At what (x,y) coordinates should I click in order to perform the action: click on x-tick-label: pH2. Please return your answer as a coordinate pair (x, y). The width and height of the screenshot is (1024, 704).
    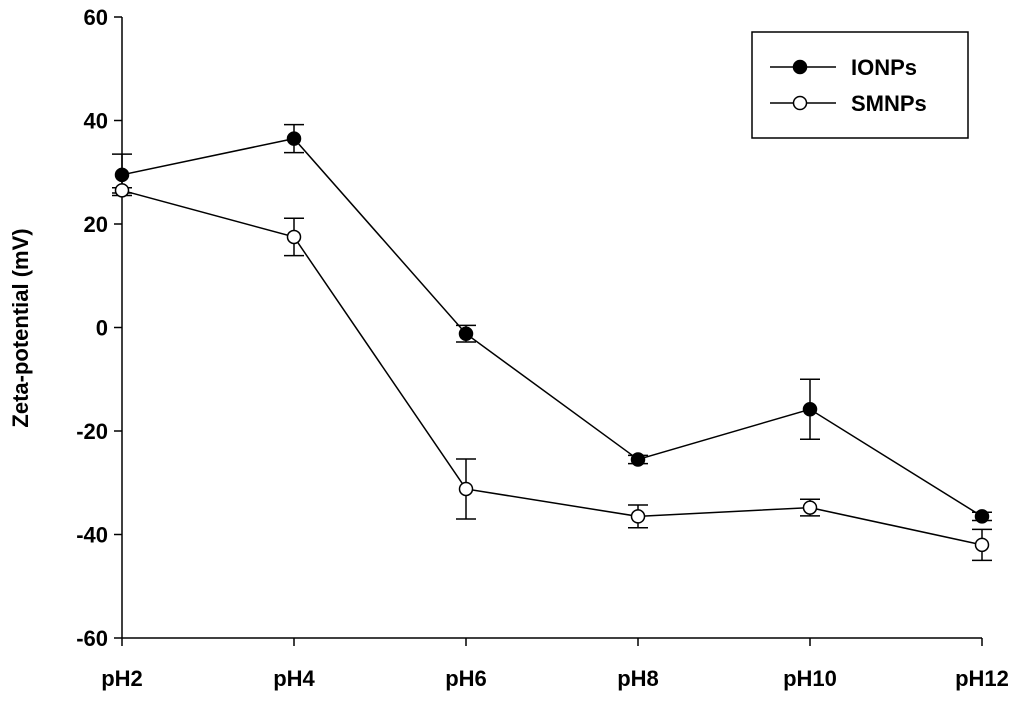
    Looking at the image, I should click on (122, 678).